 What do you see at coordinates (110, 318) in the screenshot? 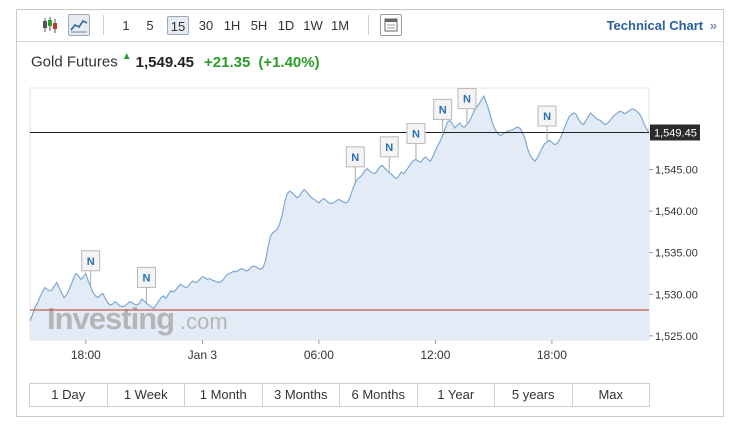
I see `investing-logo-watermark: Investing` at bounding box center [110, 318].